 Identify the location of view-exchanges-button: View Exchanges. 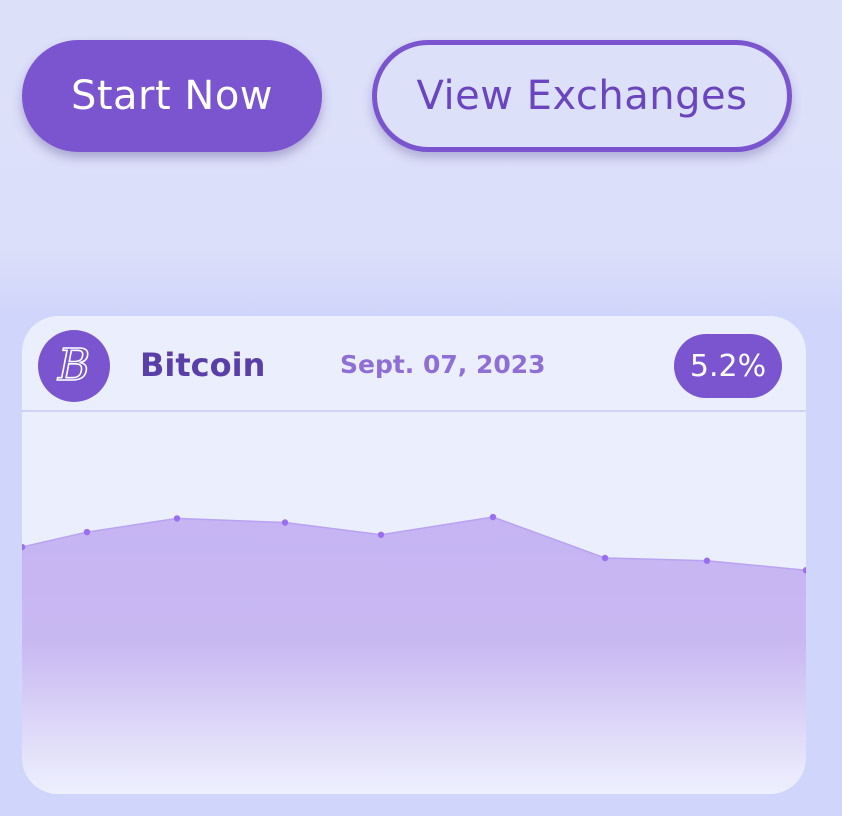
(582, 96).